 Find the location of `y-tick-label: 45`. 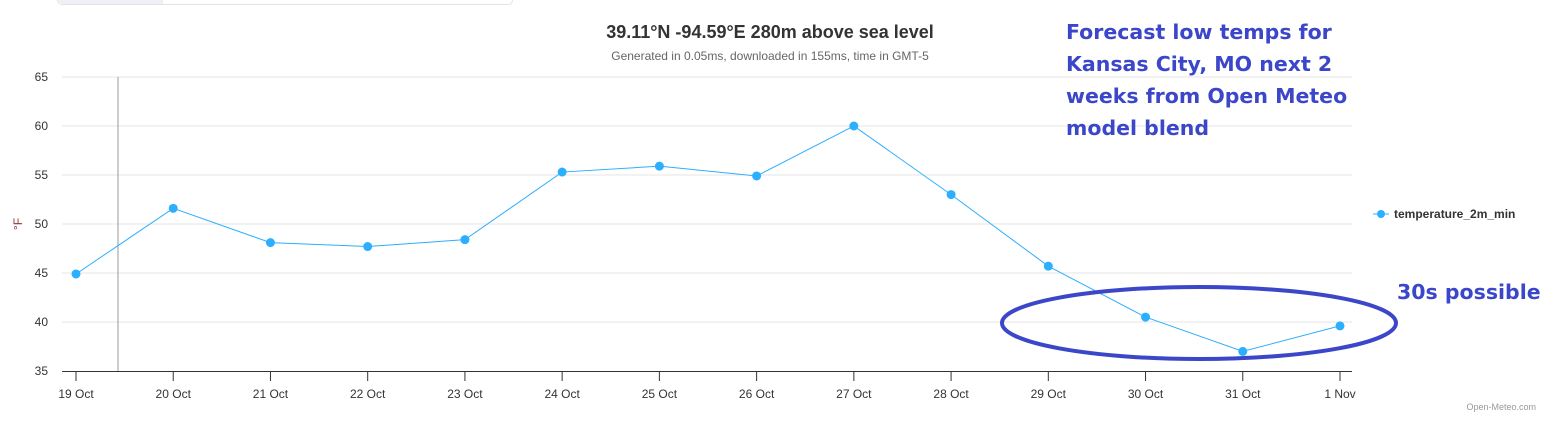

y-tick-label: 45 is located at coordinates (42, 273).